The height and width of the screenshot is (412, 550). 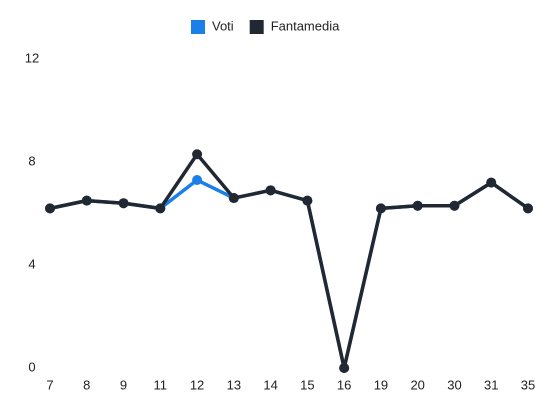 I want to click on legend-label: Fantamedia, so click(x=305, y=25).